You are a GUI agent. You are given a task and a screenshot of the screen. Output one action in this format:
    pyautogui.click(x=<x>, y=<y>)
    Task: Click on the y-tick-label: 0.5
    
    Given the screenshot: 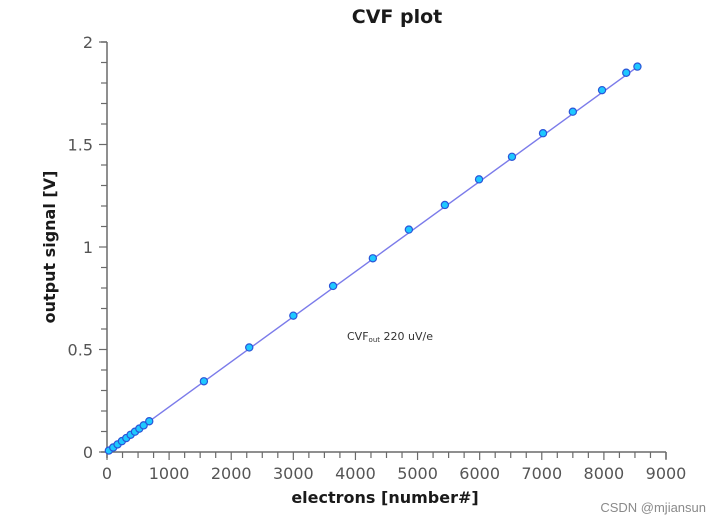 What is the action you would take?
    pyautogui.click(x=80, y=350)
    